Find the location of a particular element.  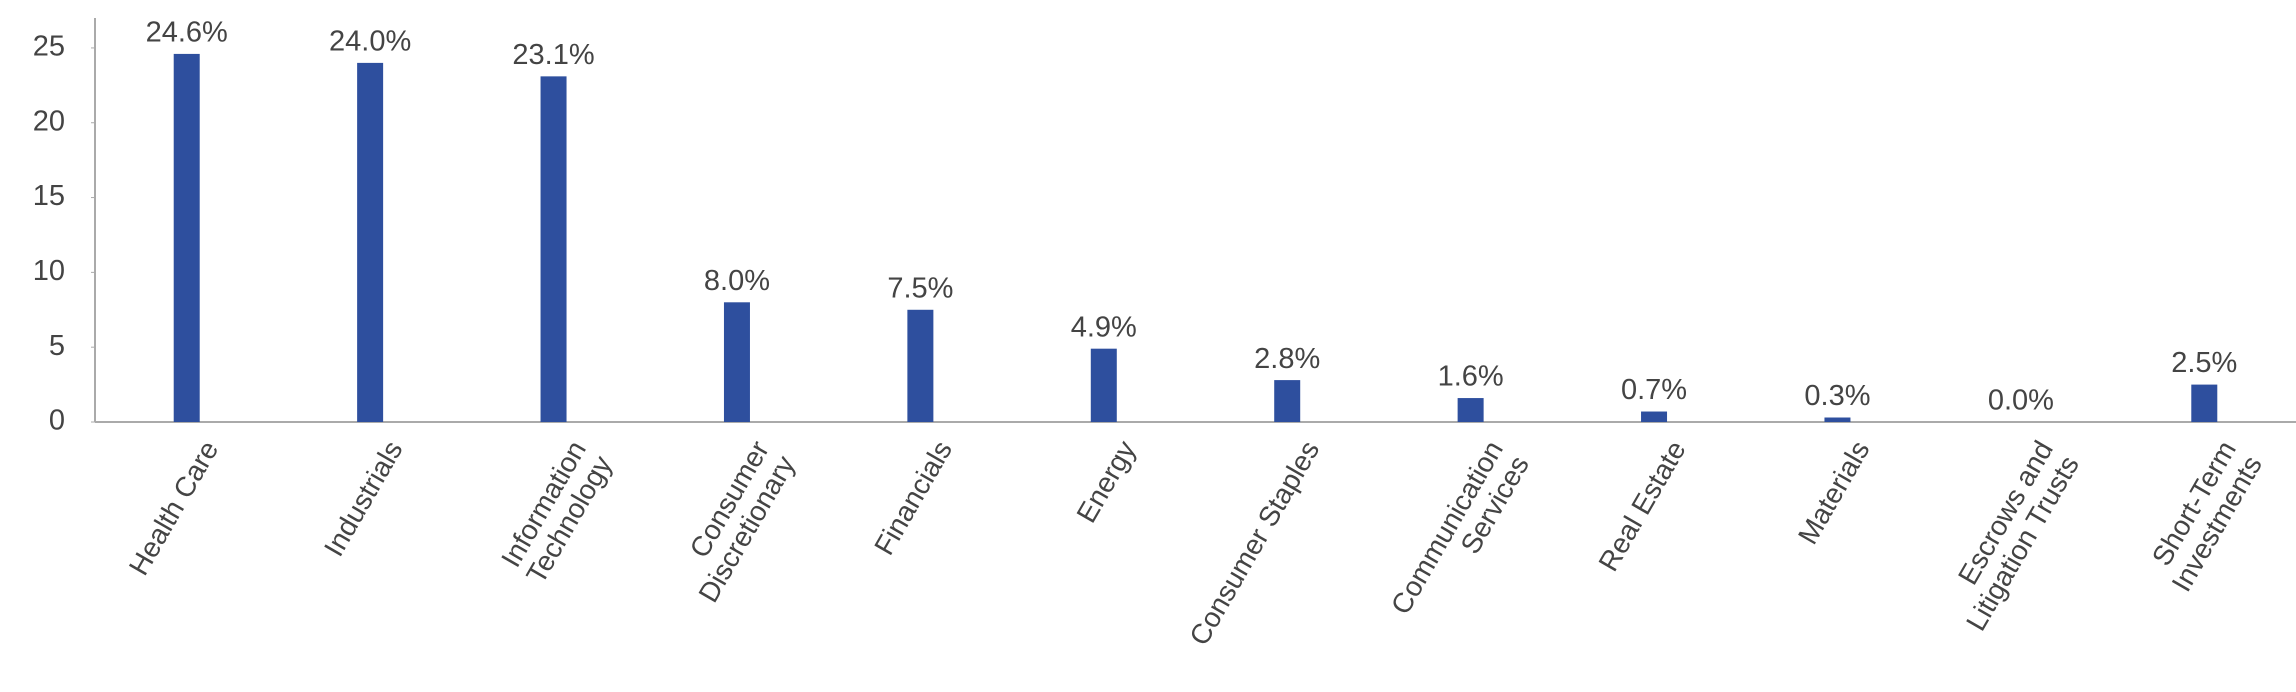

y-tick-label: 25 is located at coordinates (49, 47).